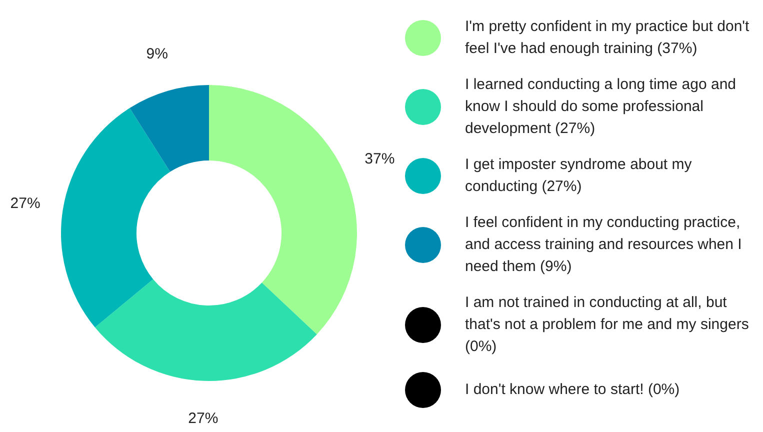 This screenshot has height=432, width=763. What do you see at coordinates (601, 107) in the screenshot?
I see `legend-label: I learned conducting a long time ago and know I should do some professional development (27%)` at bounding box center [601, 107].